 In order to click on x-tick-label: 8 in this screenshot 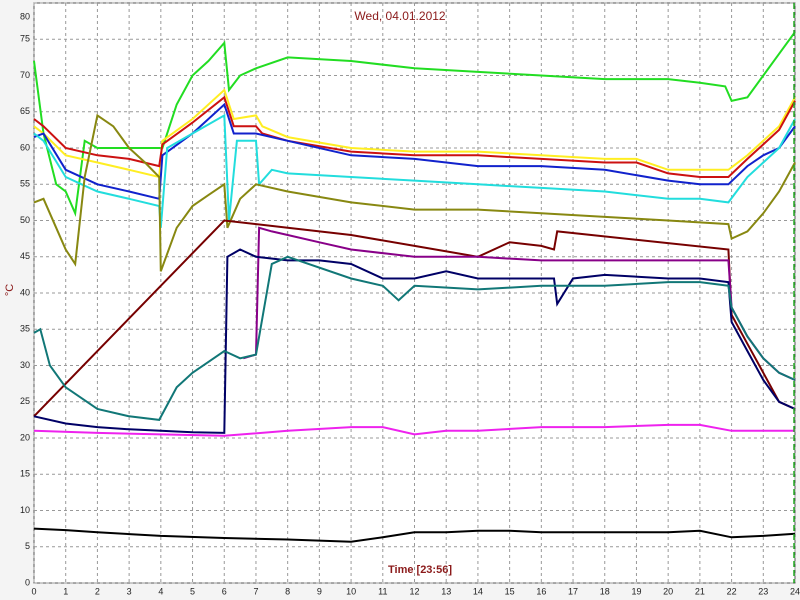, I will do `click(287, 591)`.